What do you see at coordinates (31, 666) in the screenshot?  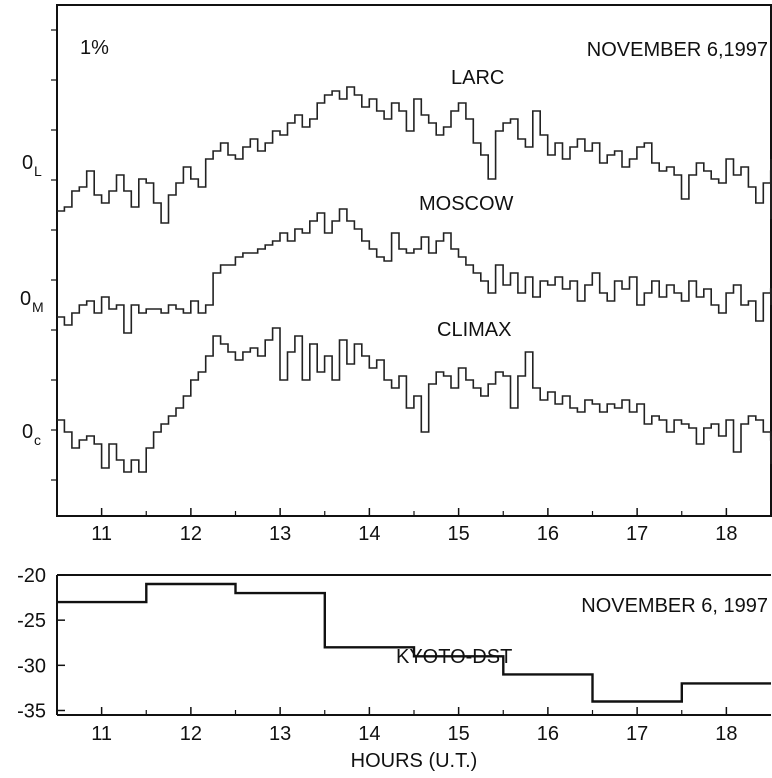 I see `bottom-y-tick-label: -30` at bounding box center [31, 666].